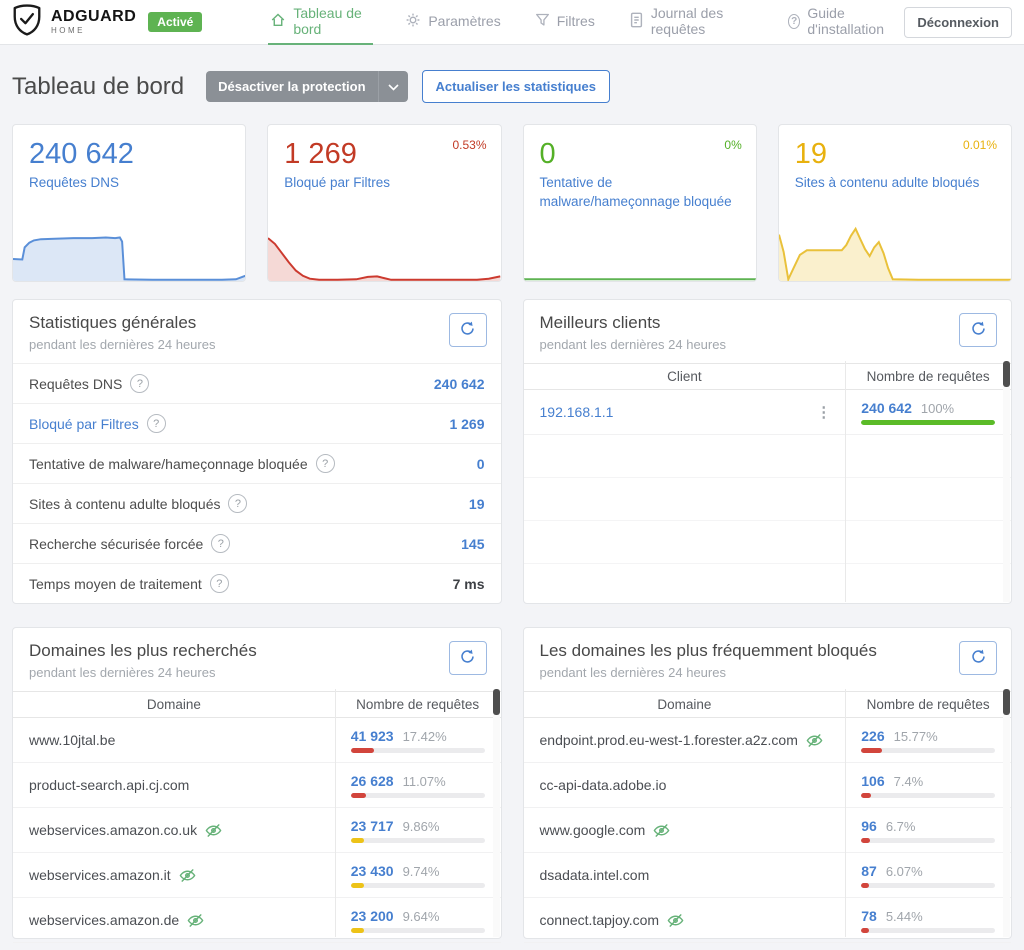 This screenshot has width=1024, height=950. What do you see at coordinates (452, 22) in the screenshot?
I see `nav-item-settings: Paramètres` at bounding box center [452, 22].